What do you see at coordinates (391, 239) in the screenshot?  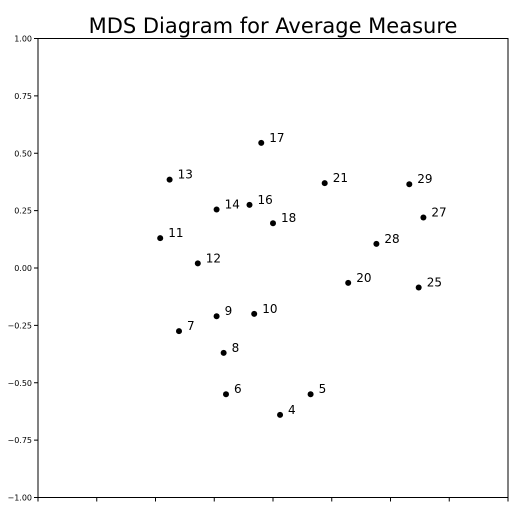 I see `point-label-28: 28` at bounding box center [391, 239].